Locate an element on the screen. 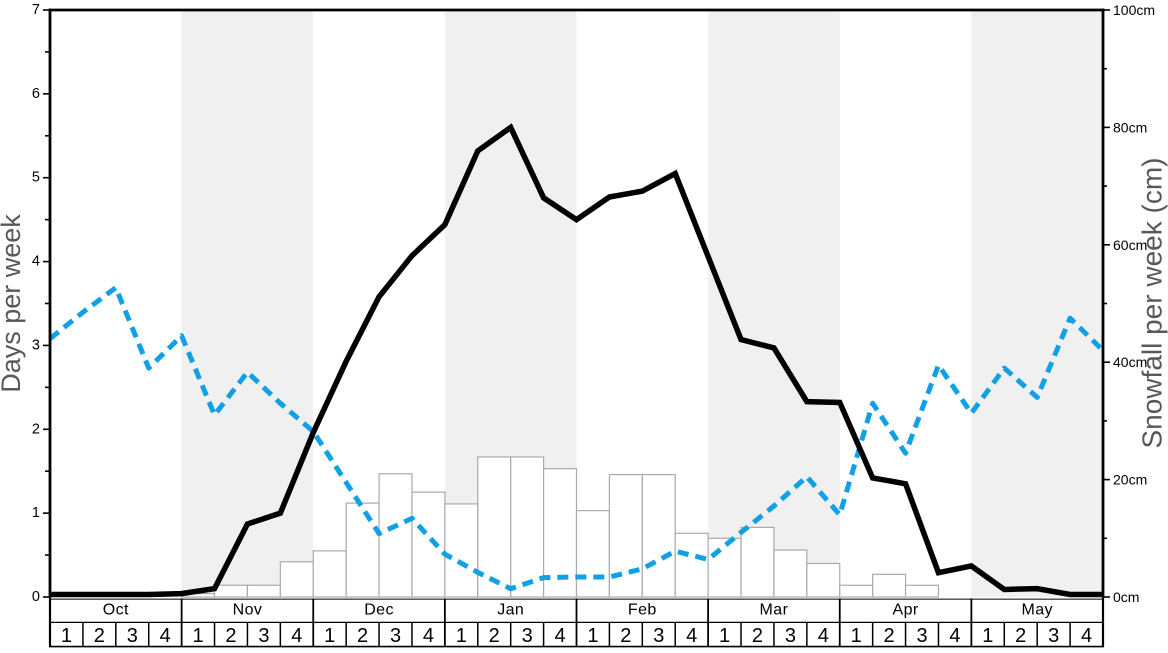 This screenshot has height=653, width=1168. svg-text: Snowfall per week (cm) is located at coordinates (1152, 303).